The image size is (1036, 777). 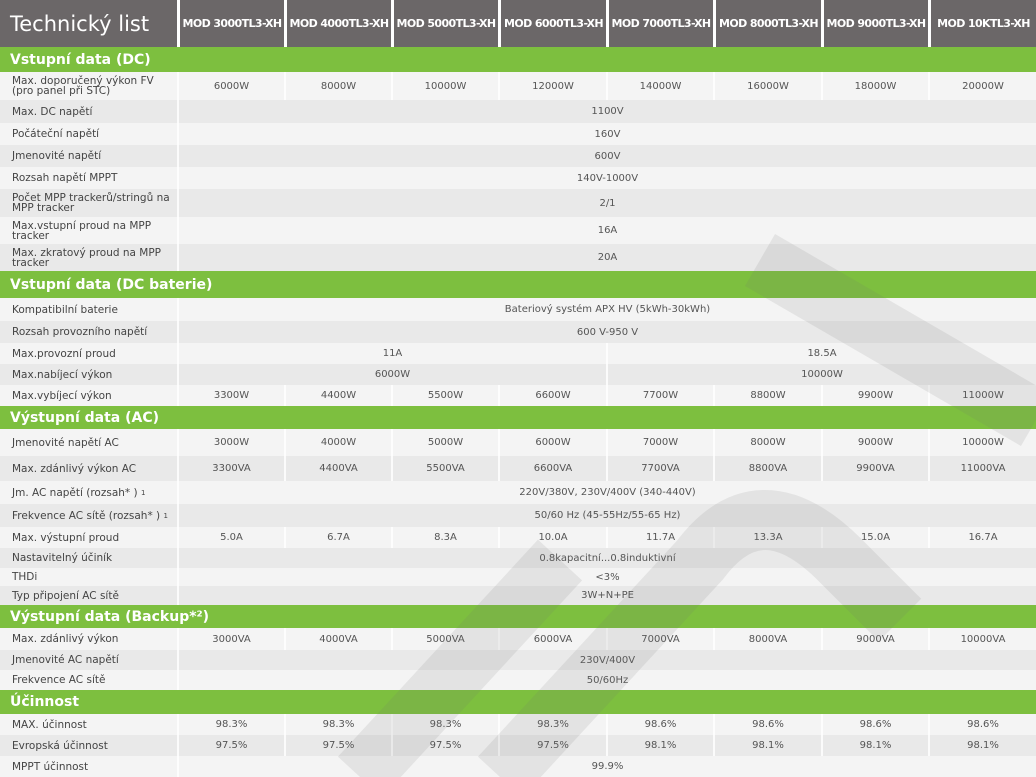 What do you see at coordinates (518, 178) in the screenshot?
I see `table-row: Rozsah napětí MPPT 140V-1000V` at bounding box center [518, 178].